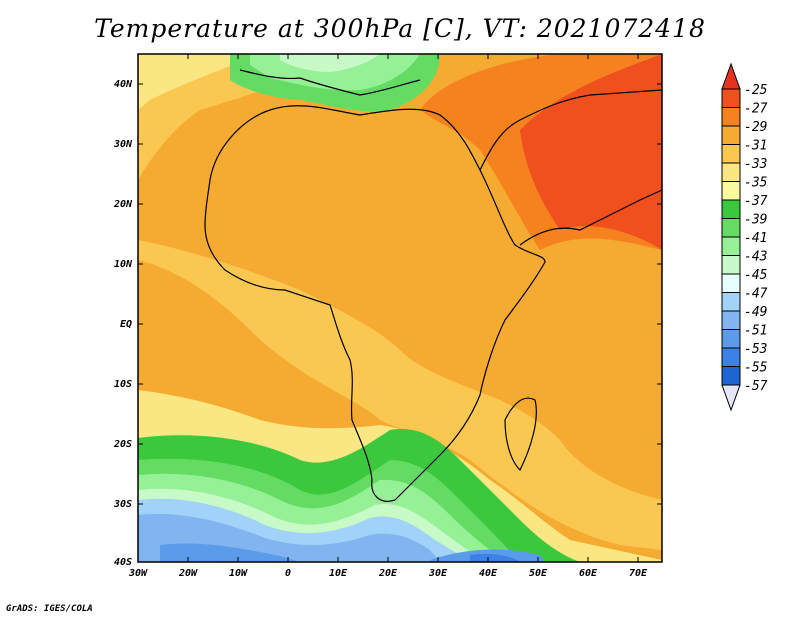 The height and width of the screenshot is (618, 800). Describe the element at coordinates (756, 368) in the screenshot. I see `colorbar-label: -55` at that location.